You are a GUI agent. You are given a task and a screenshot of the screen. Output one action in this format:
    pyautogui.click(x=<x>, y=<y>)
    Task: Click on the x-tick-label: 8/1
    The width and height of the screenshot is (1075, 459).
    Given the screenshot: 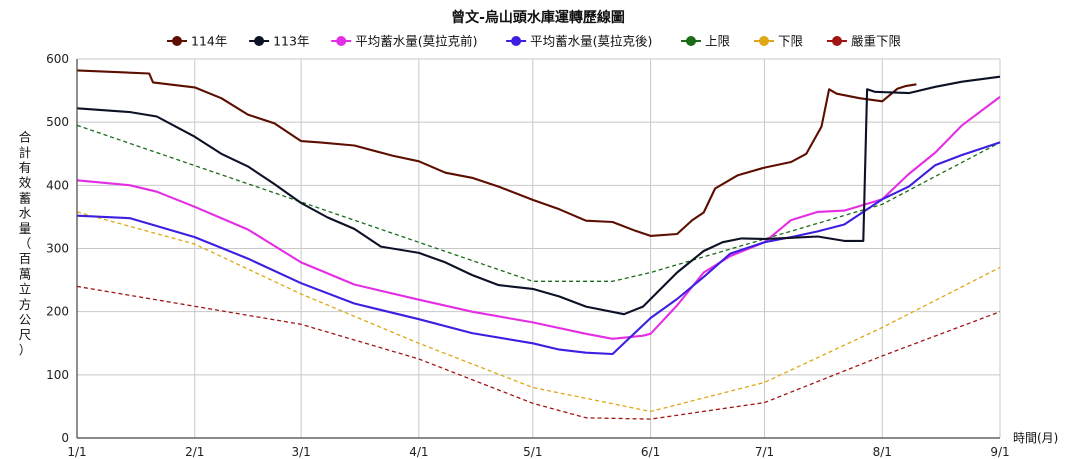 What is the action you would take?
    pyautogui.click(x=882, y=452)
    